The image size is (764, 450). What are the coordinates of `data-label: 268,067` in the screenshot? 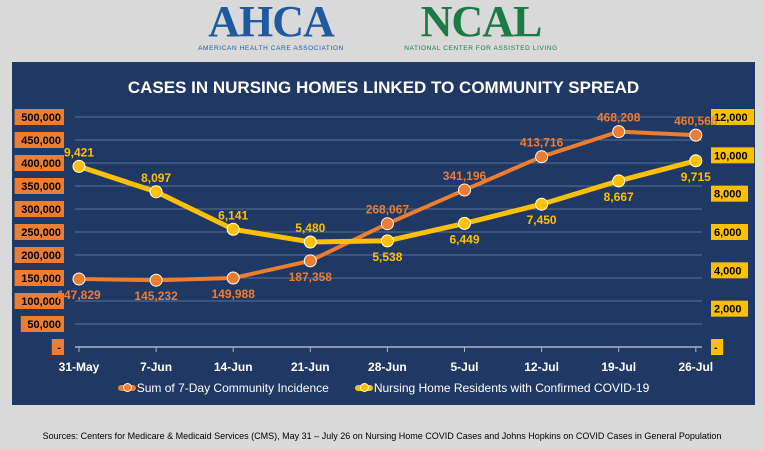 It's located at (388, 210).